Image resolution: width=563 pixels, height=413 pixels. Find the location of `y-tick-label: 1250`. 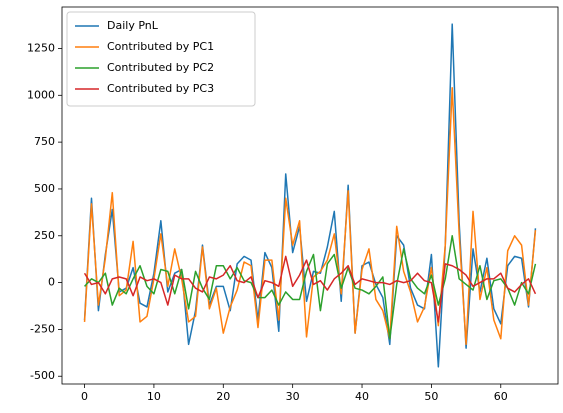

y-tick-label: 1250 is located at coordinates (41, 47).